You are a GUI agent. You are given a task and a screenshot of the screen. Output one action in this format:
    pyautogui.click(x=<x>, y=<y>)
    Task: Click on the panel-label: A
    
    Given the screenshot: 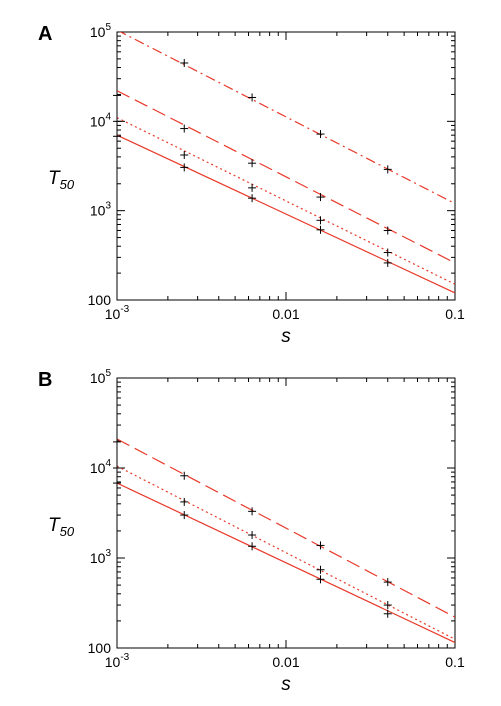 What is the action you would take?
    pyautogui.click(x=45, y=34)
    